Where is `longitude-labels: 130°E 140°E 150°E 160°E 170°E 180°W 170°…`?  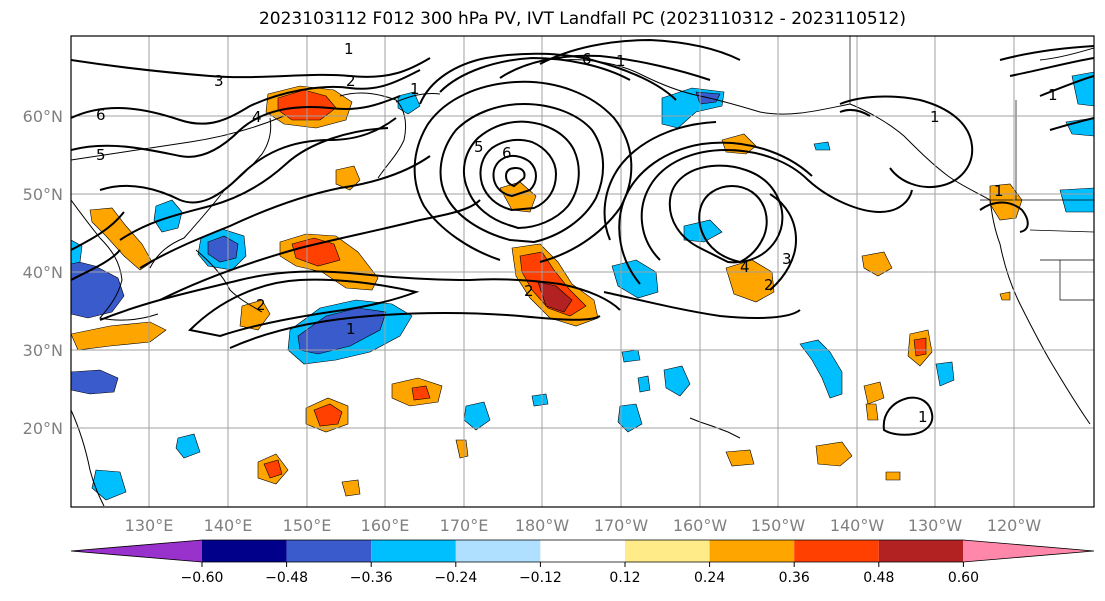 longitude-labels: 130°E 140°E 150°E 160°E 170°E 180°W 170°… is located at coordinates (583, 525).